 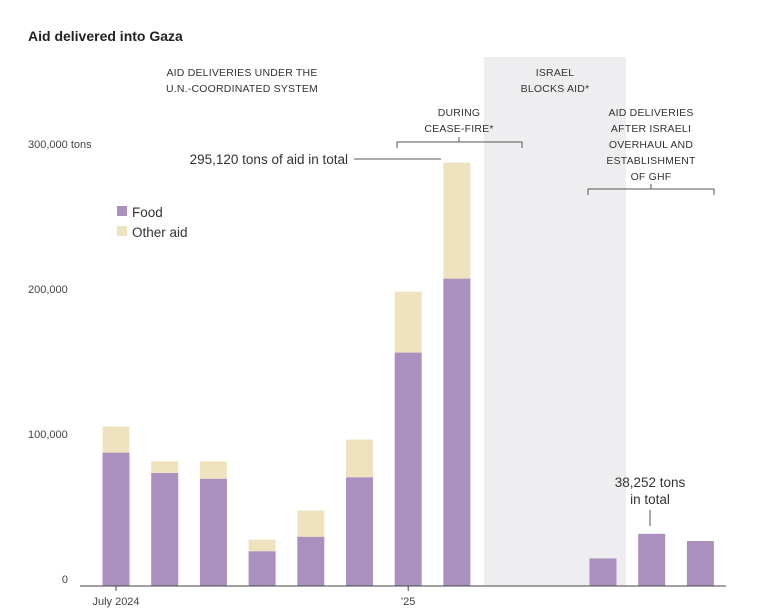 I want to click on annotation-ghf-line3: OVERHAUL AND, so click(x=651, y=145).